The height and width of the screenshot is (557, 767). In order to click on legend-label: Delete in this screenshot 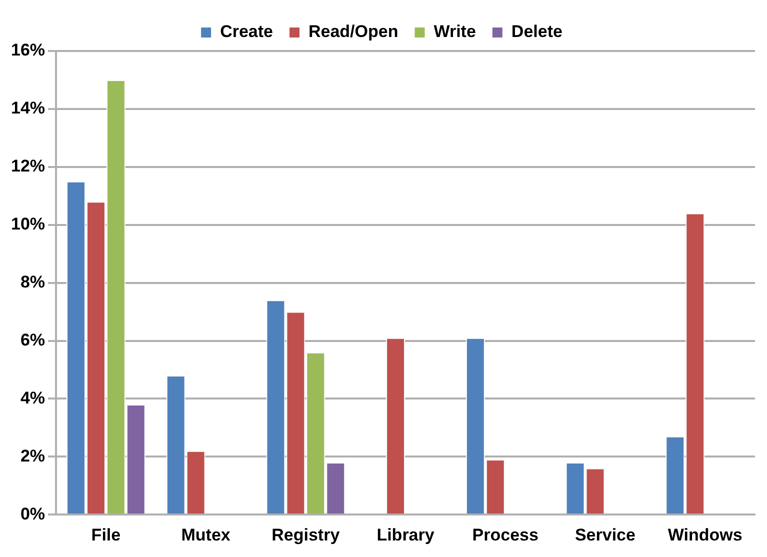, I will do `click(536, 32)`.